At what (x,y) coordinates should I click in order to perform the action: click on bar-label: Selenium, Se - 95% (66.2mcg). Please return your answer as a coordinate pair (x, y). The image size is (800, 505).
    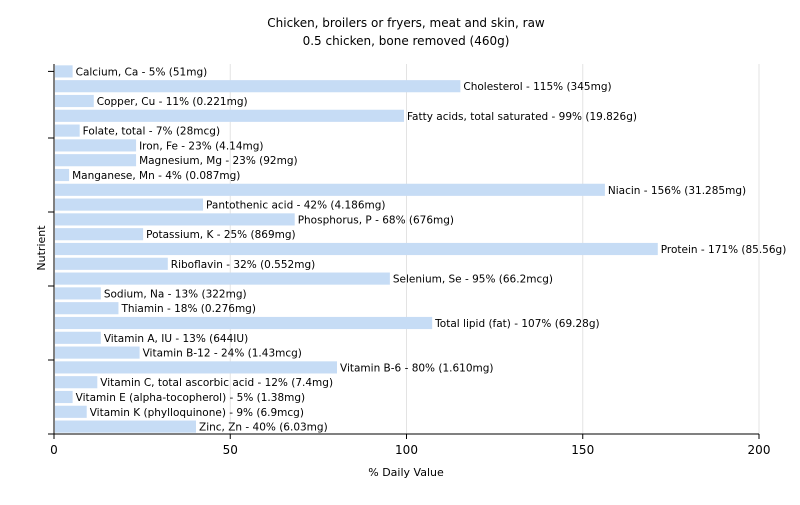
    Looking at the image, I should click on (473, 280).